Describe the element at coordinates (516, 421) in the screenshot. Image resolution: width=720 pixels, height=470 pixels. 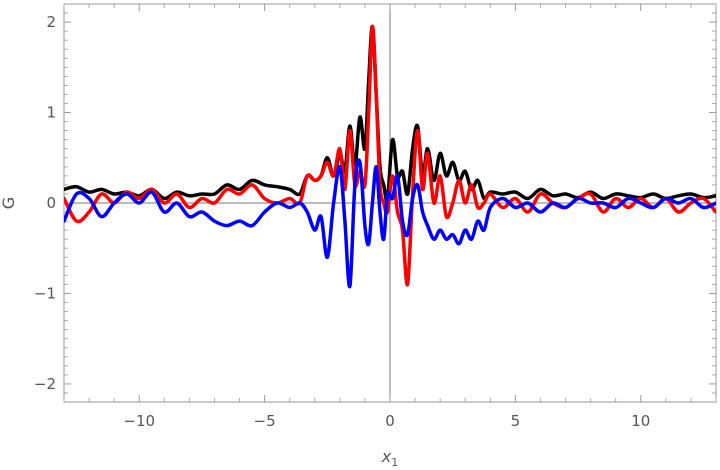
I see `x-tick-label: 5` at that location.